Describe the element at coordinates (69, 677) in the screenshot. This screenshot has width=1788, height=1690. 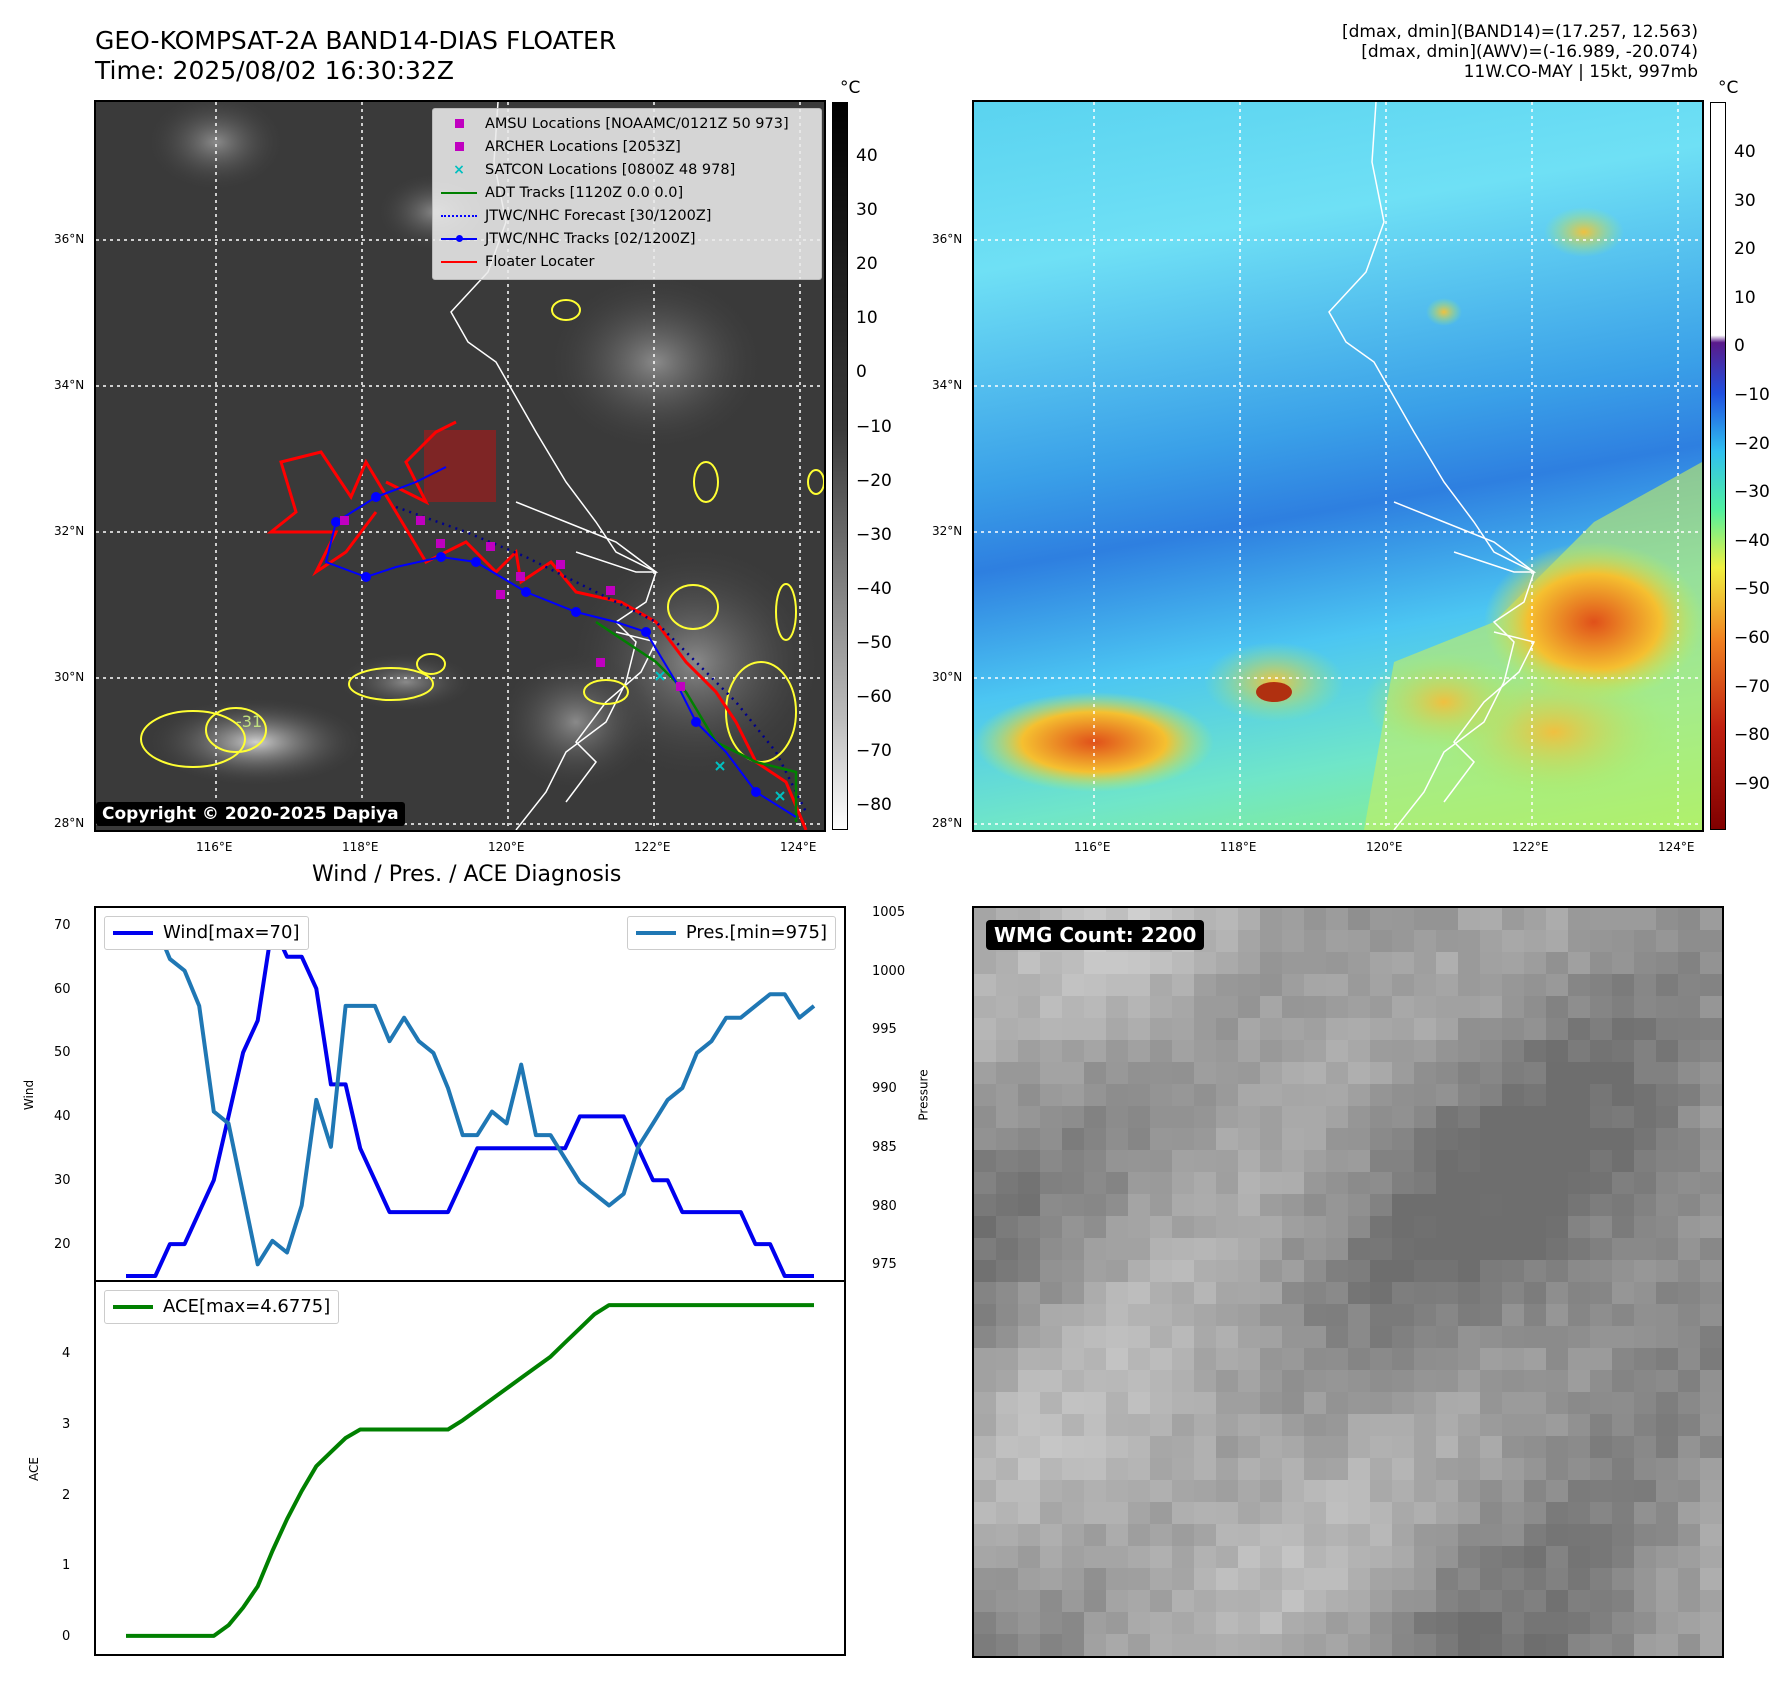
I see `lat-tick-30: 30°N` at that location.